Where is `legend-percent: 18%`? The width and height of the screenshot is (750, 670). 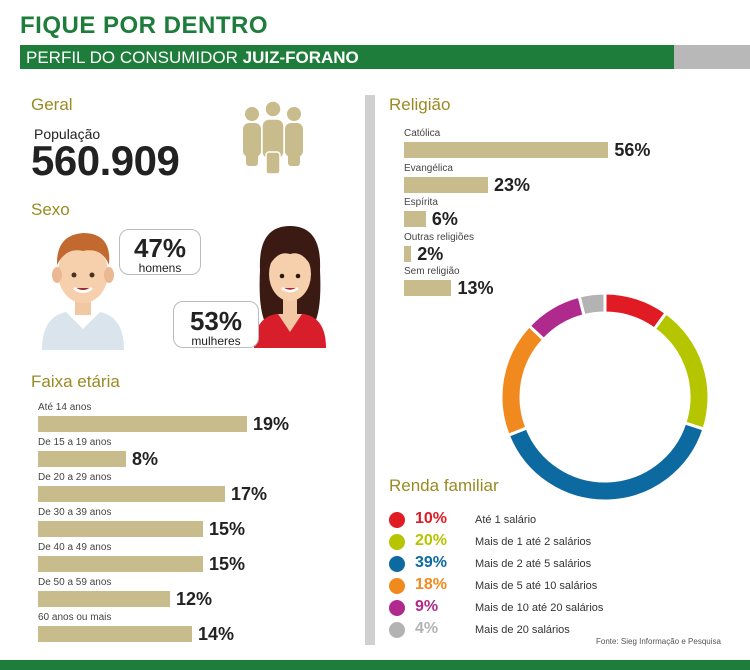 legend-percent: 18% is located at coordinates (431, 584).